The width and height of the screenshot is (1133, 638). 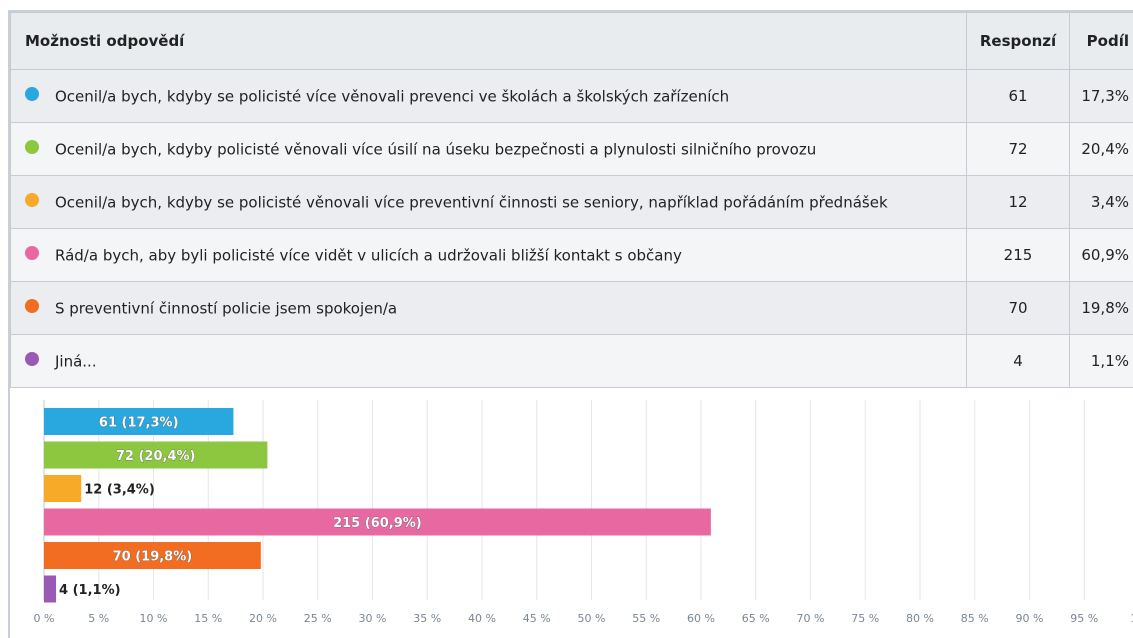 What do you see at coordinates (482, 618) in the screenshot?
I see `x-tick-label: 40 %` at bounding box center [482, 618].